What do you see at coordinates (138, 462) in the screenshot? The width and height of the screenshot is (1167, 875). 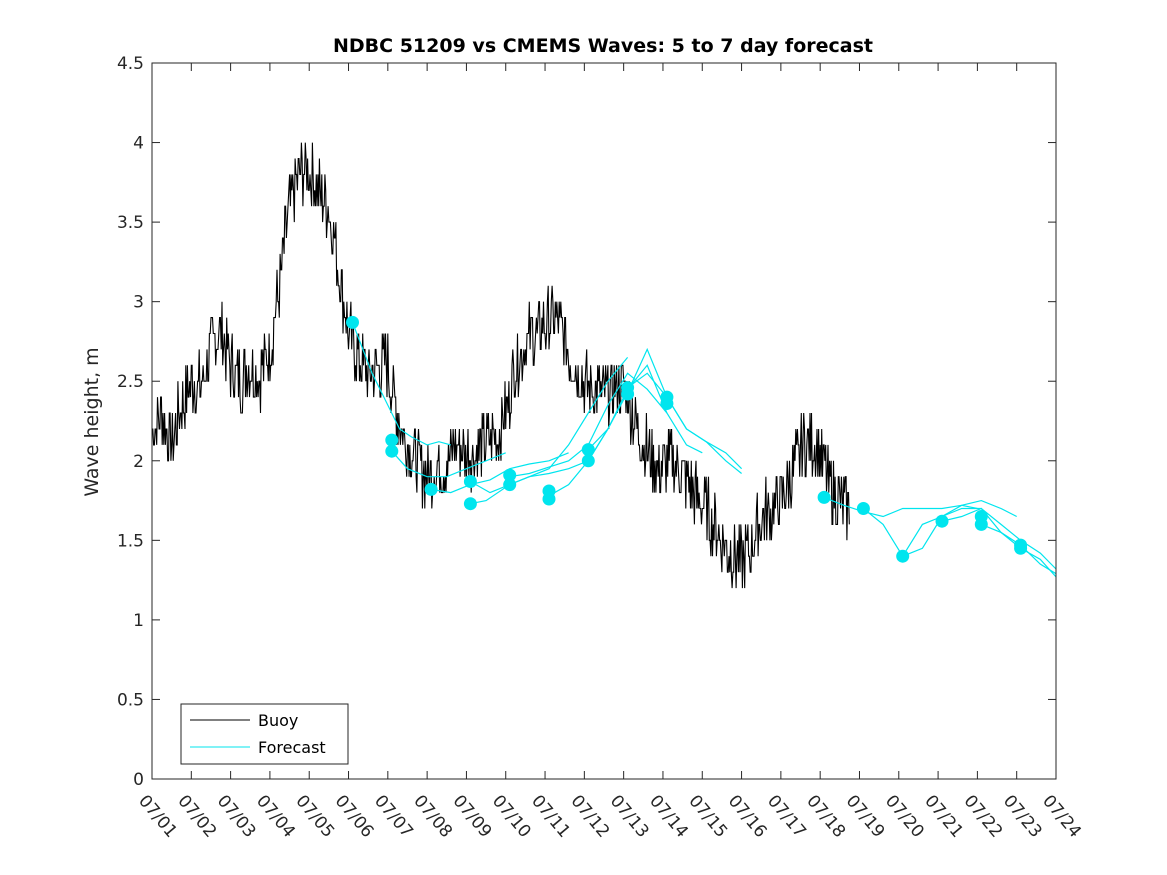 I see `y-tick-label: 2` at bounding box center [138, 462].